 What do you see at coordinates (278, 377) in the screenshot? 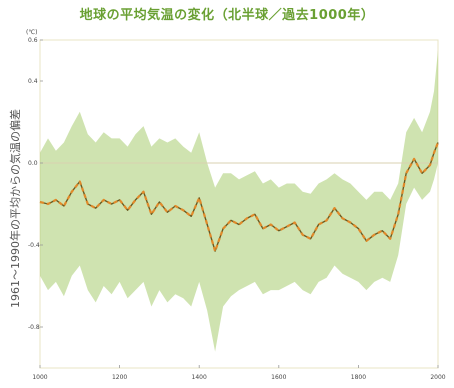
I see `x-tick-label: 1600` at bounding box center [278, 377].